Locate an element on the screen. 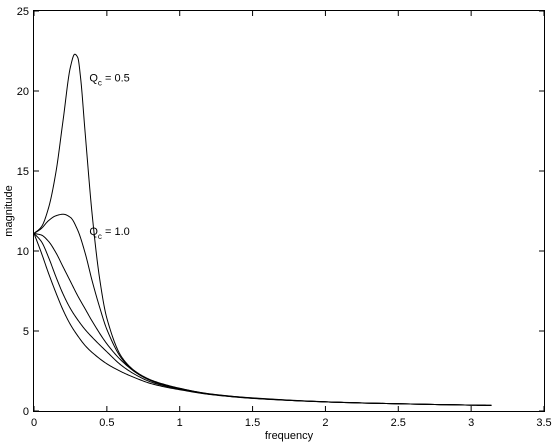 This screenshot has width=555, height=443. series-annotation: Qc = 0.5 is located at coordinates (109, 79).